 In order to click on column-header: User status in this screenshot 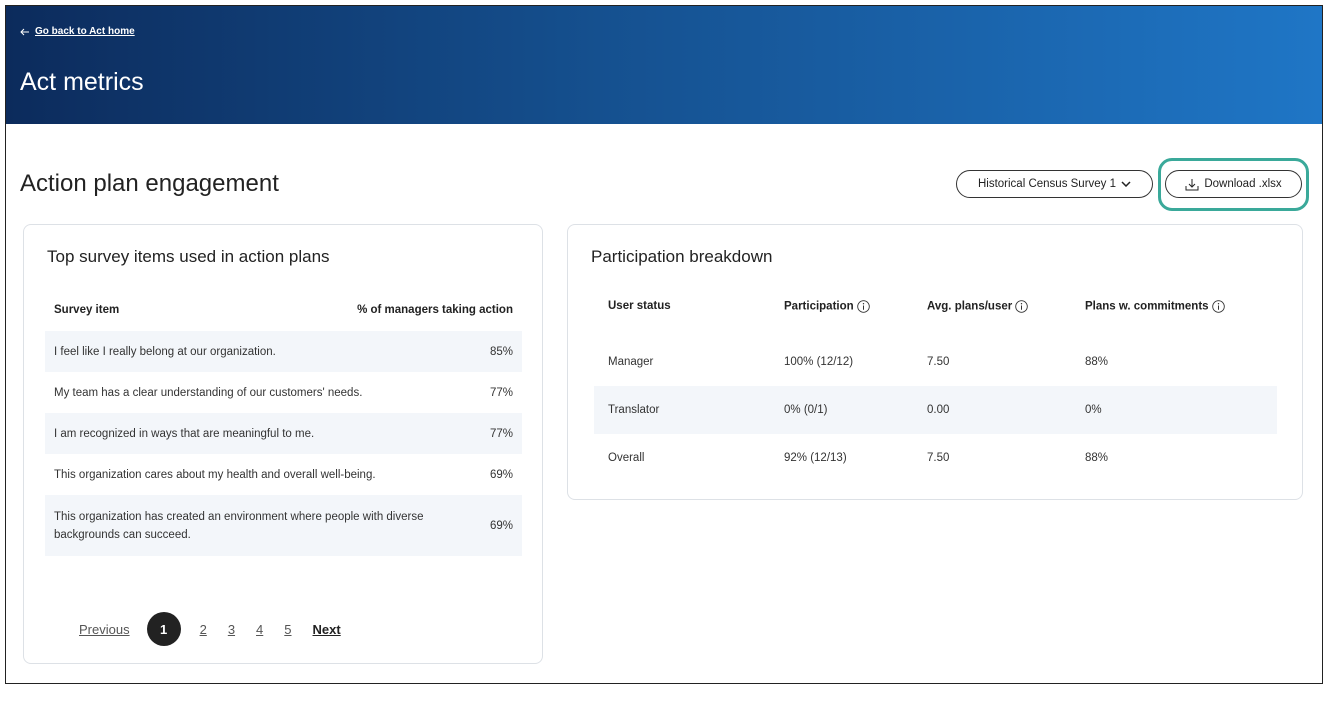, I will do `click(639, 306)`.